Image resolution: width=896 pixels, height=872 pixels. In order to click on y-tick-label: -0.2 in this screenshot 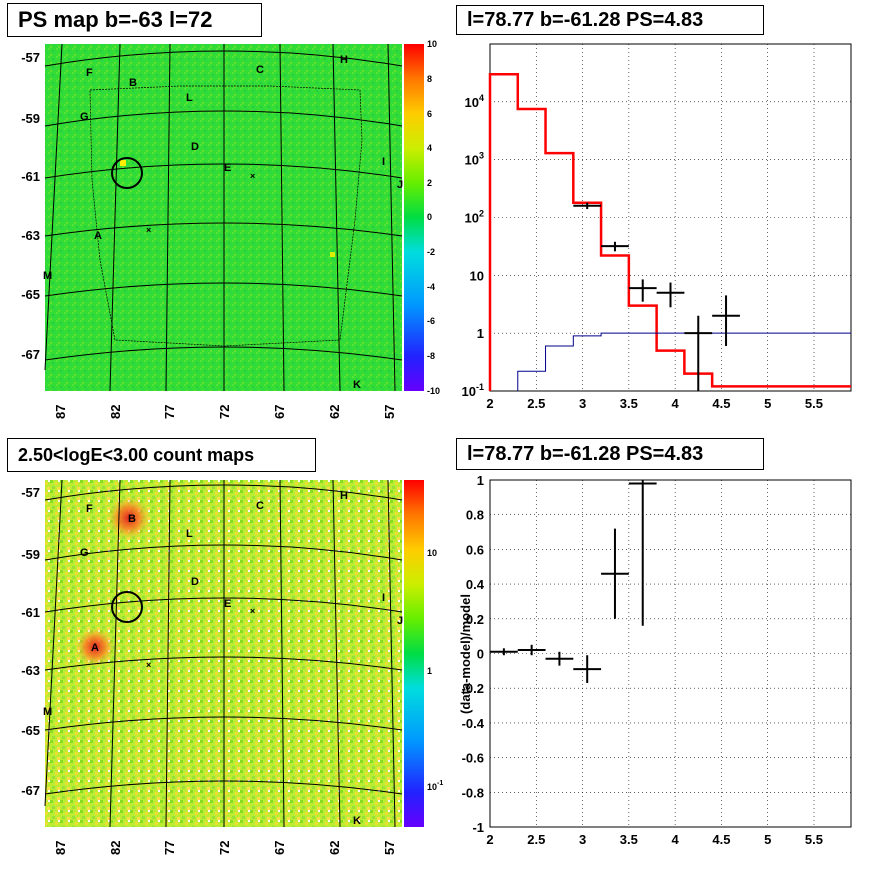, I will do `click(473, 688)`.